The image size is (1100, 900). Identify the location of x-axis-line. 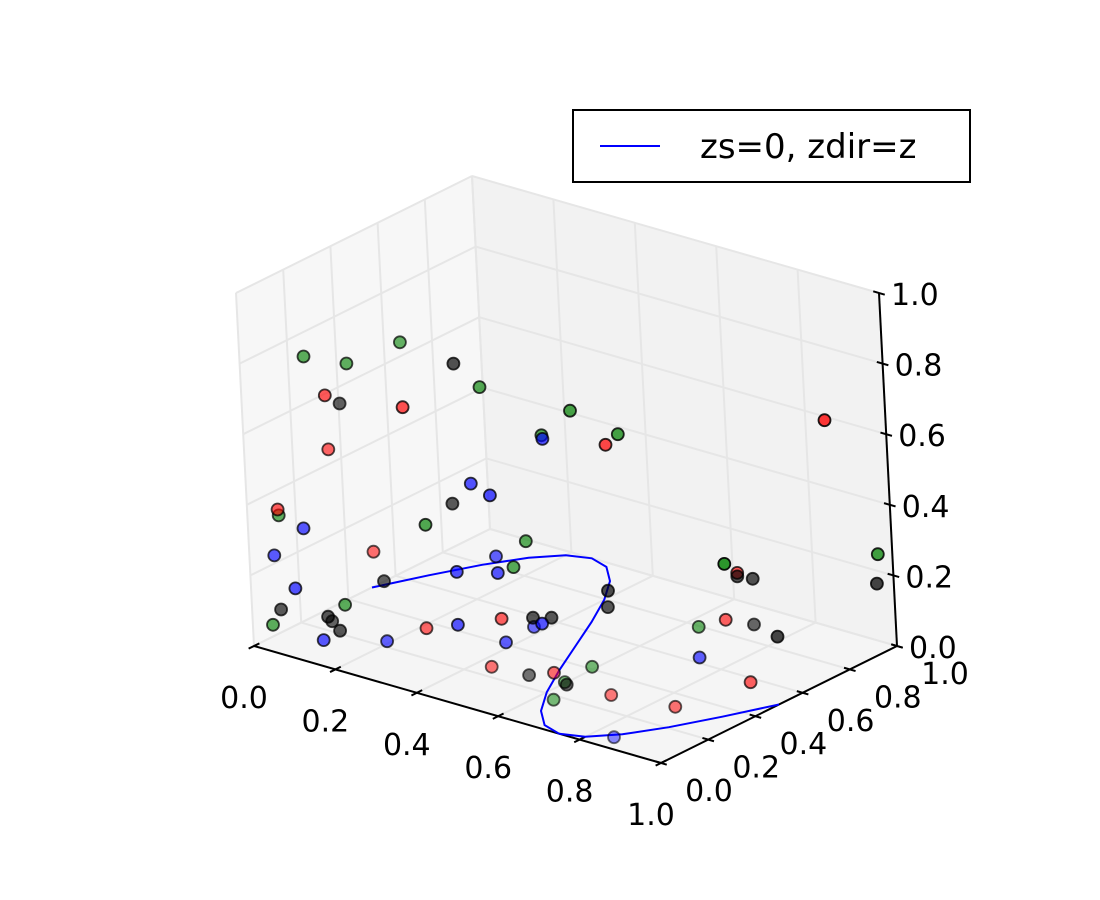
(457, 704).